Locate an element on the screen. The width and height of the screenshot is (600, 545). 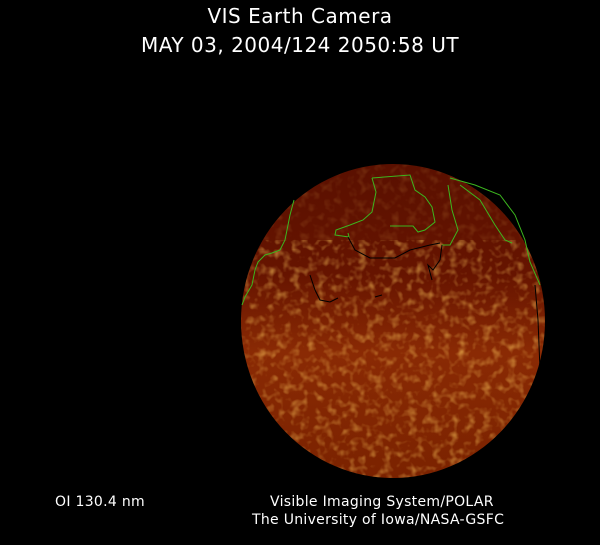
image-title: VIS Earth Camera is located at coordinates (300, 16).